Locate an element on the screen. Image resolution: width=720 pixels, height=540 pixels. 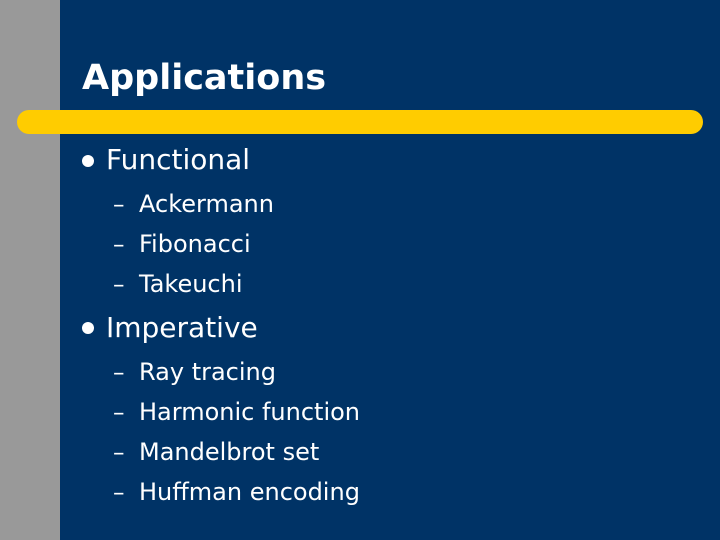
list-item-huffman-encoding: Huffman encoding is located at coordinates (249, 492).